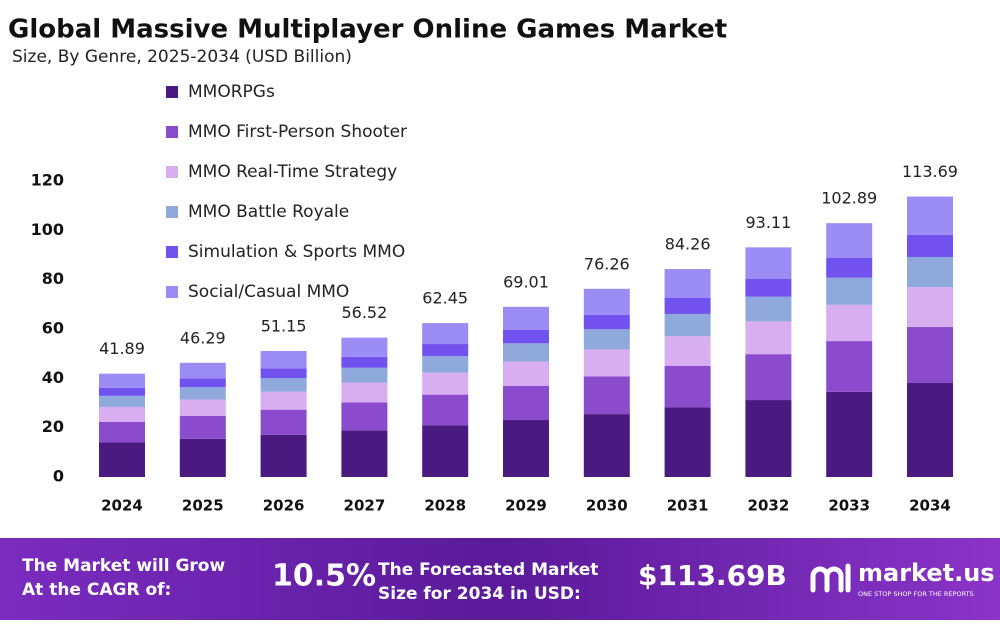 Image resolution: width=1000 pixels, height=624 pixels. What do you see at coordinates (930, 171) in the screenshot?
I see `total-label: 113.69` at bounding box center [930, 171].